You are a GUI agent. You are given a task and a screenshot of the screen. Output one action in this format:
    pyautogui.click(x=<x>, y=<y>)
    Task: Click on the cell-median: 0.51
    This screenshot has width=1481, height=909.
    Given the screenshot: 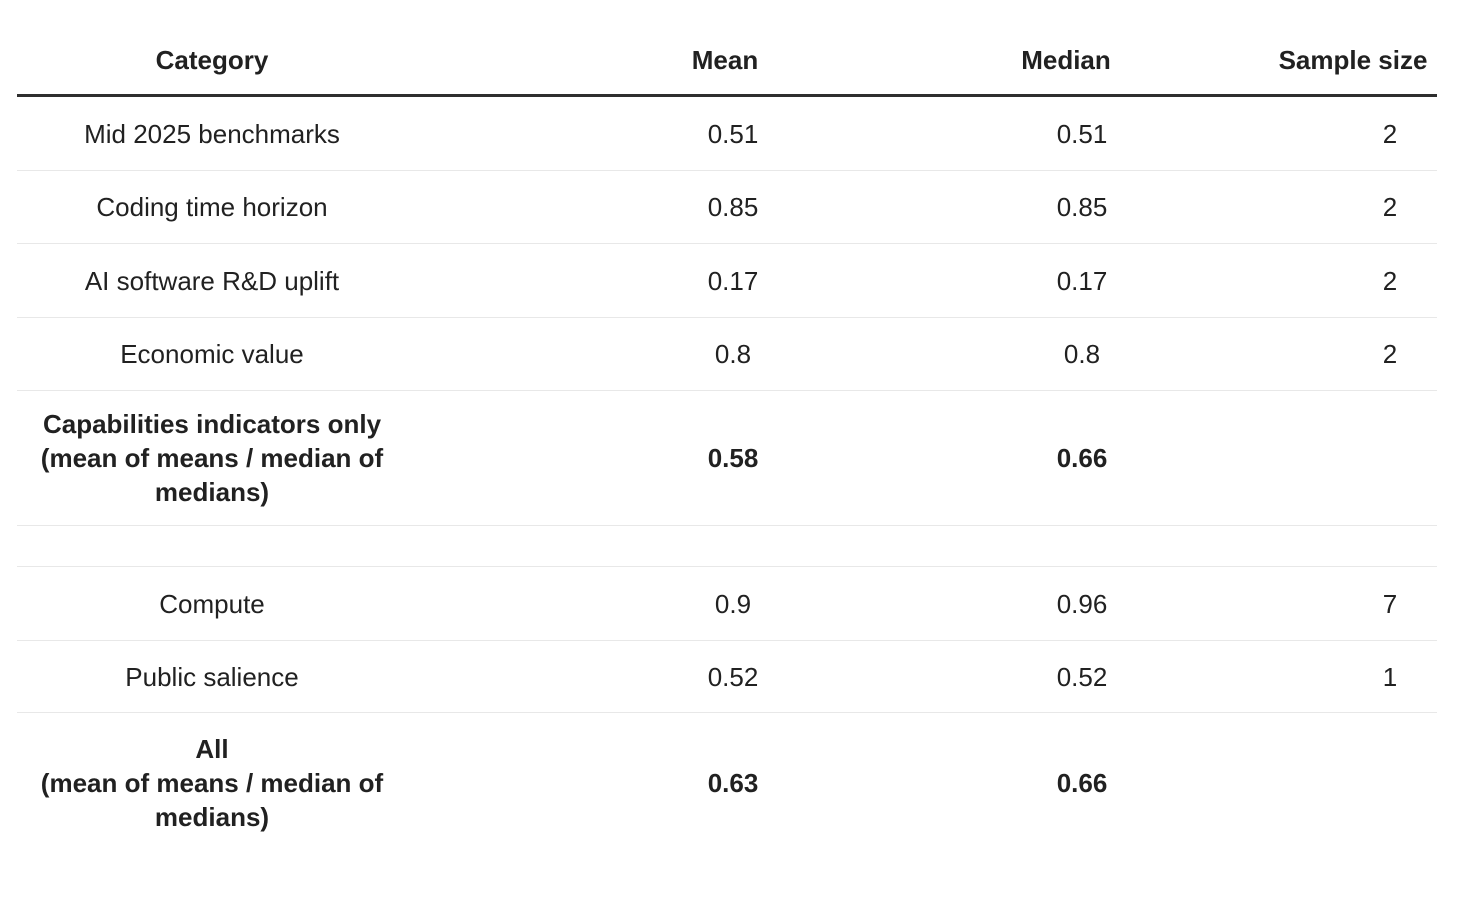 What is the action you would take?
    pyautogui.click(x=1082, y=133)
    